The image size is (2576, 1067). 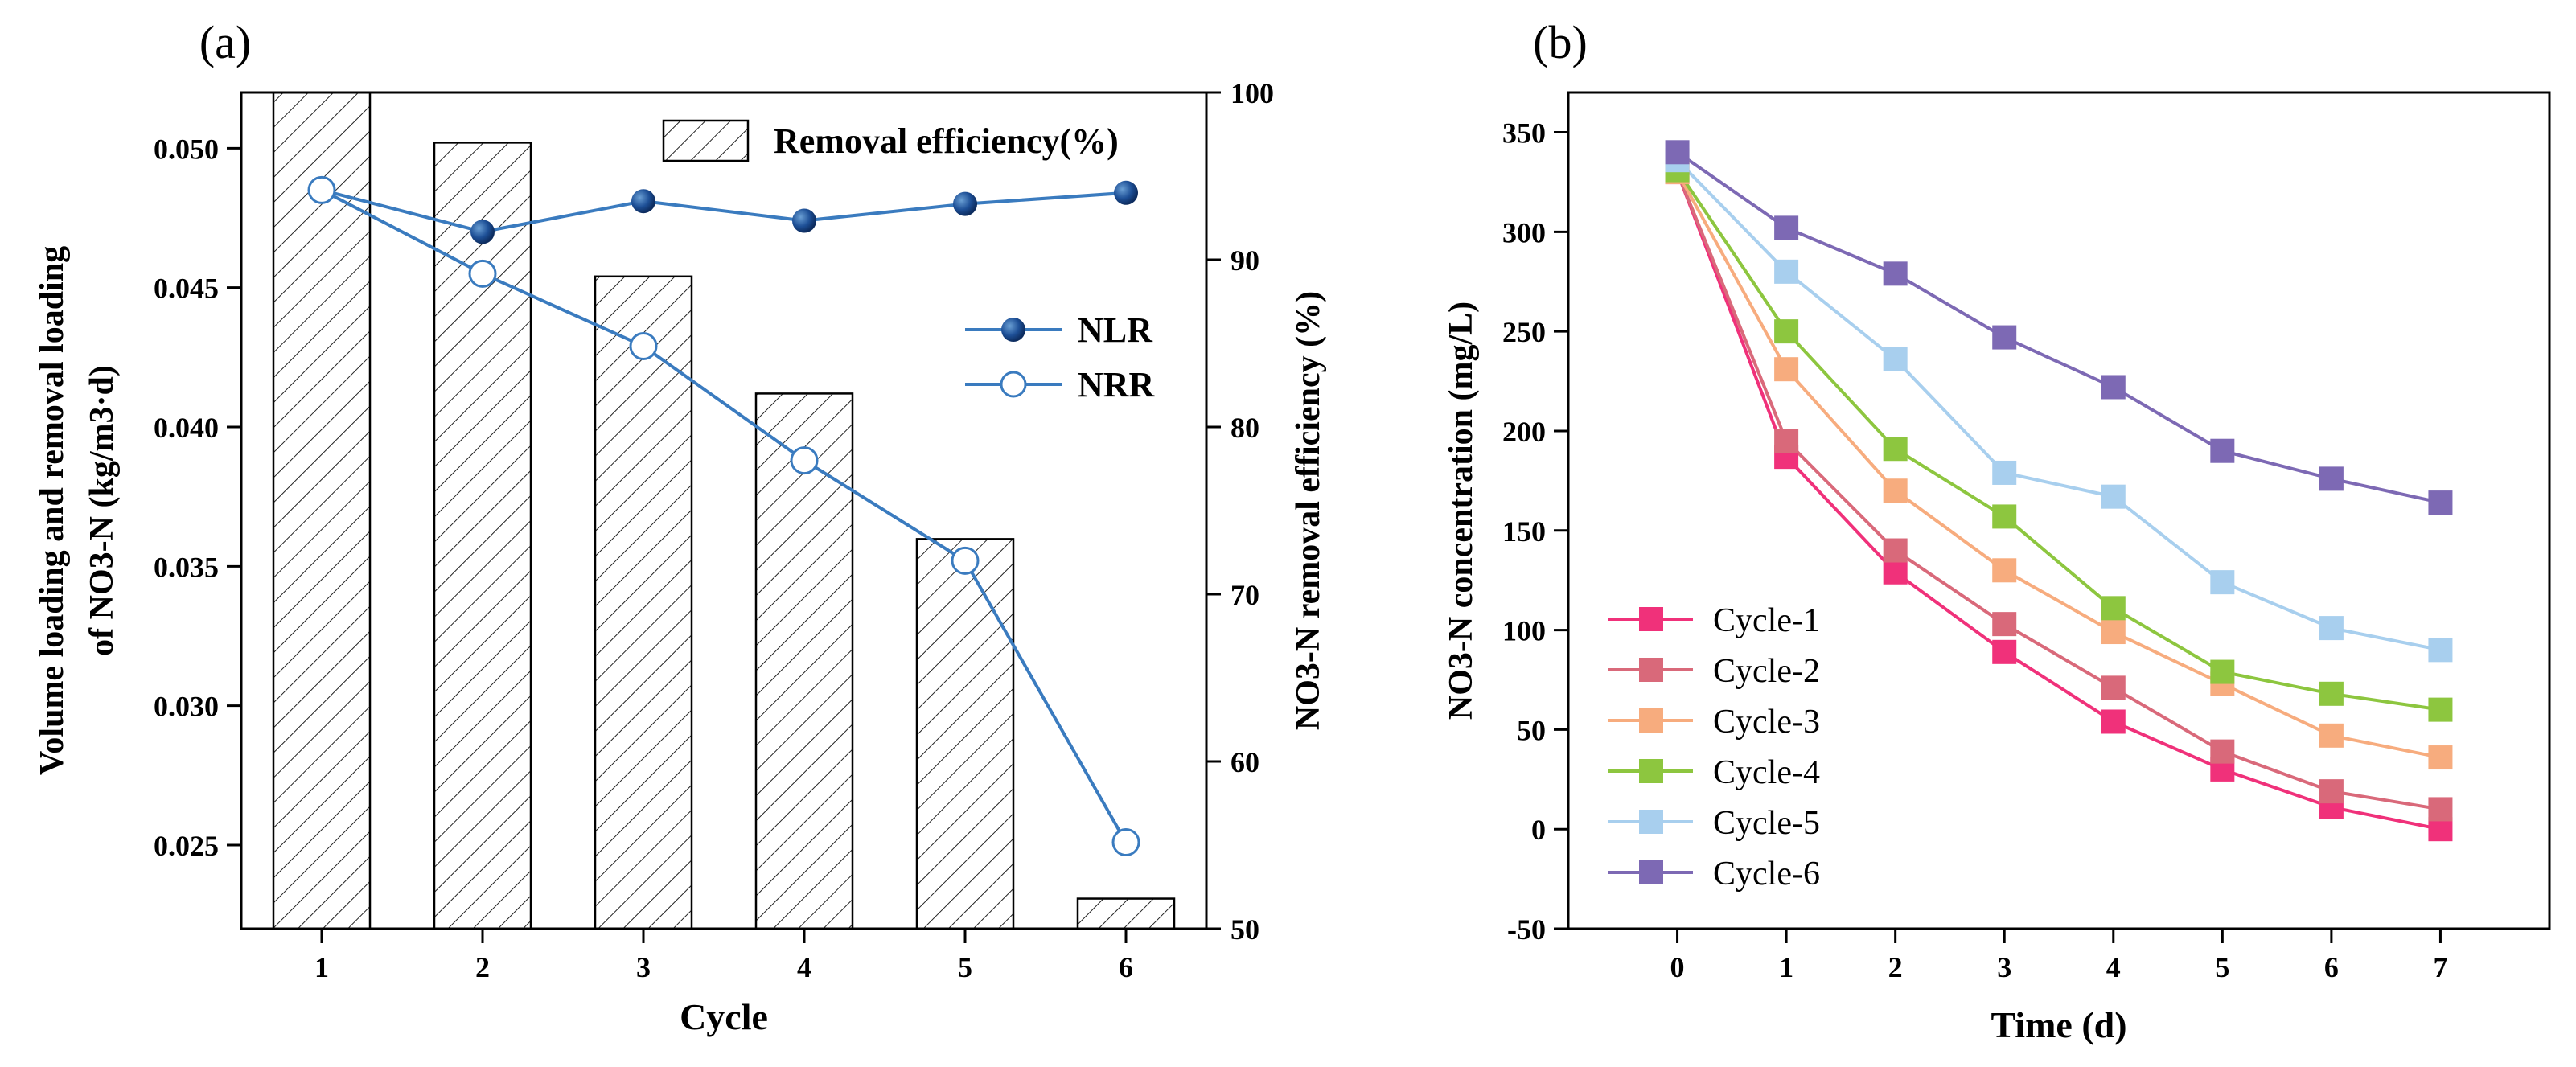 I want to click on chart-a-xlabel: Cycle, so click(x=724, y=1017).